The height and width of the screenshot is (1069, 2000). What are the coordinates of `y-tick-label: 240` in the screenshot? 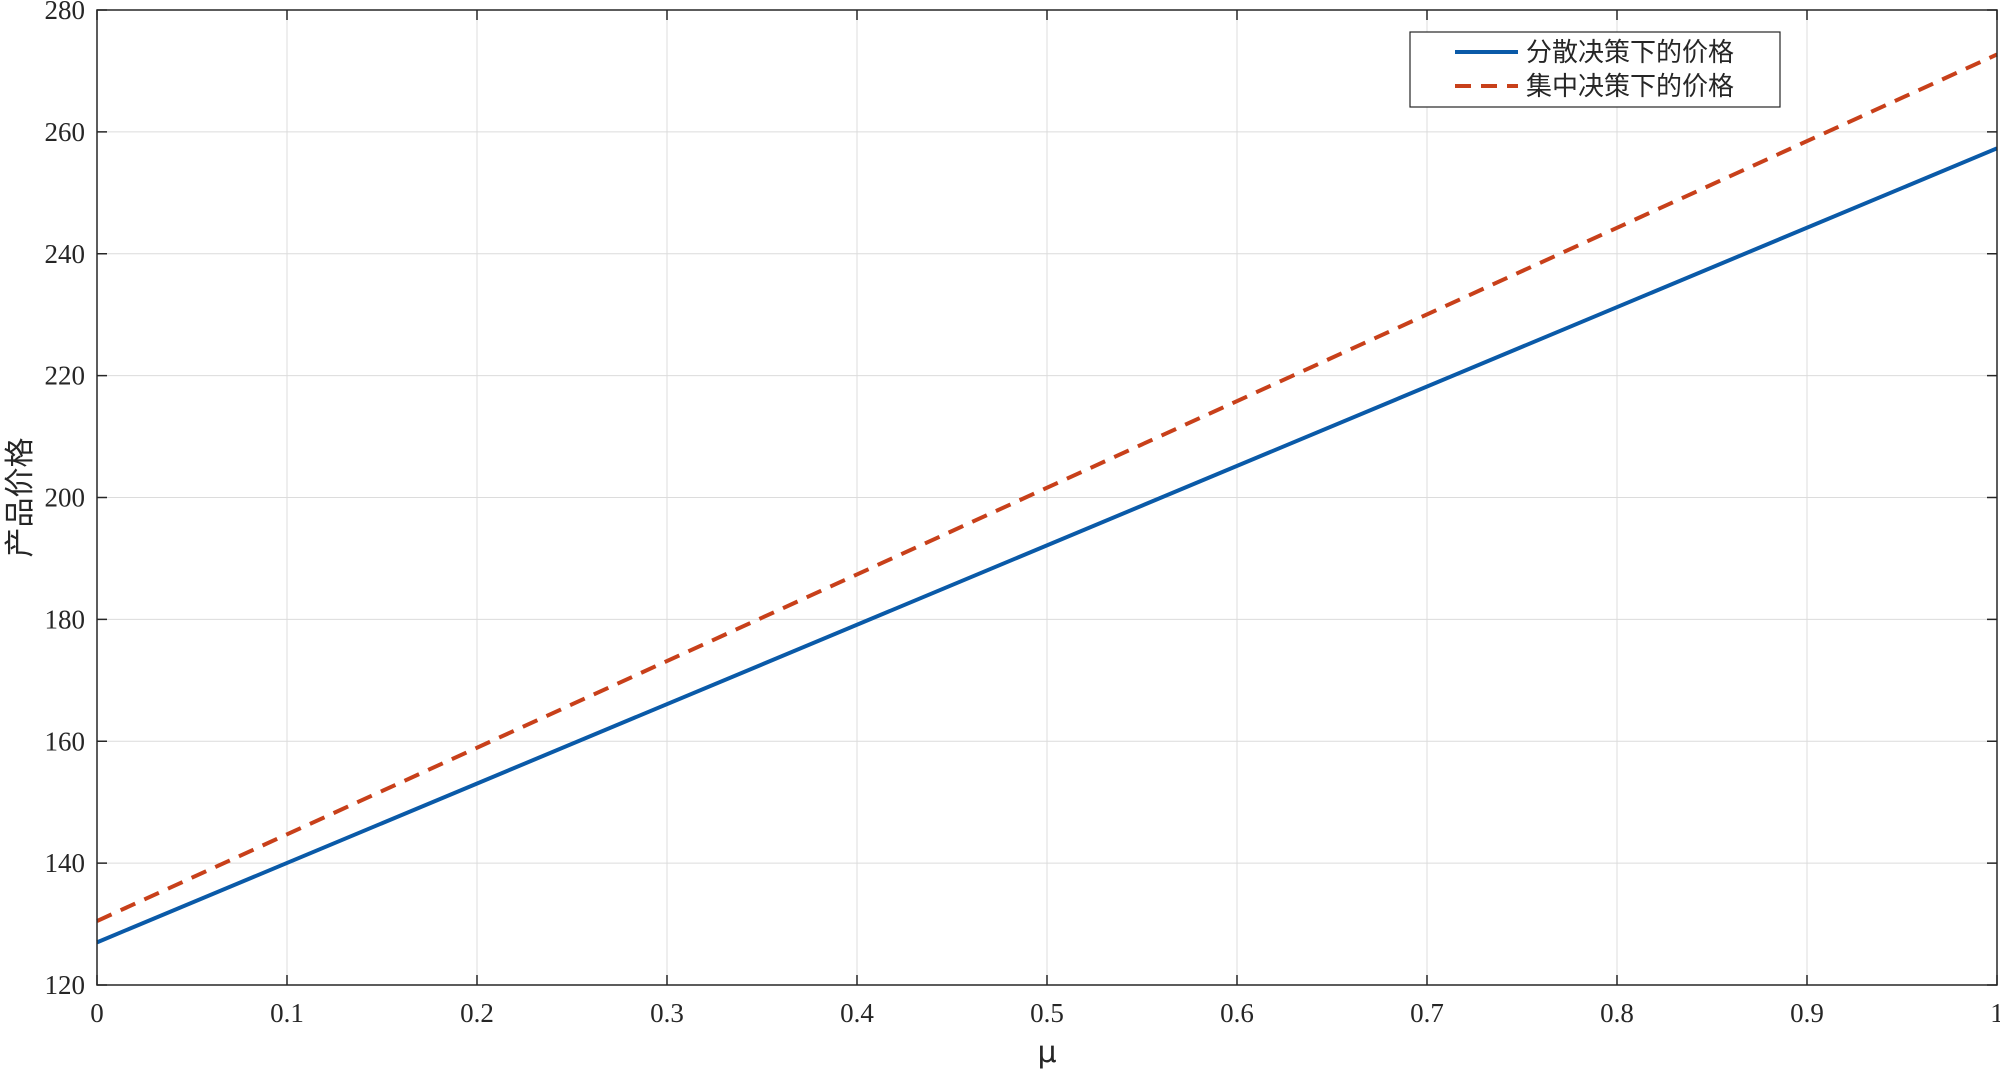 It's located at (65, 254).